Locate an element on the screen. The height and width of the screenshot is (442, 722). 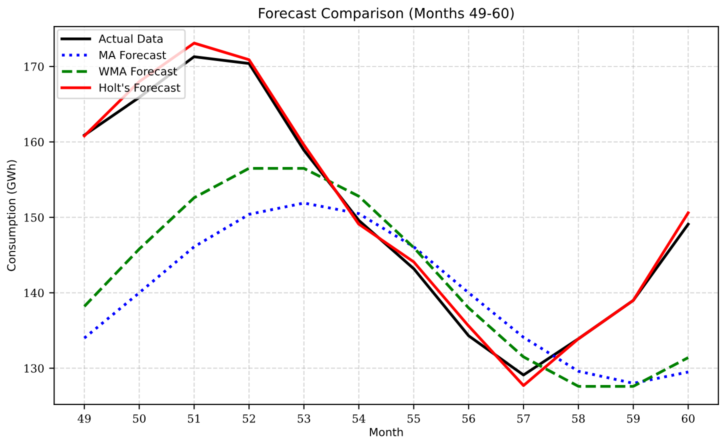
y-tick-label: 170 is located at coordinates (34, 66).